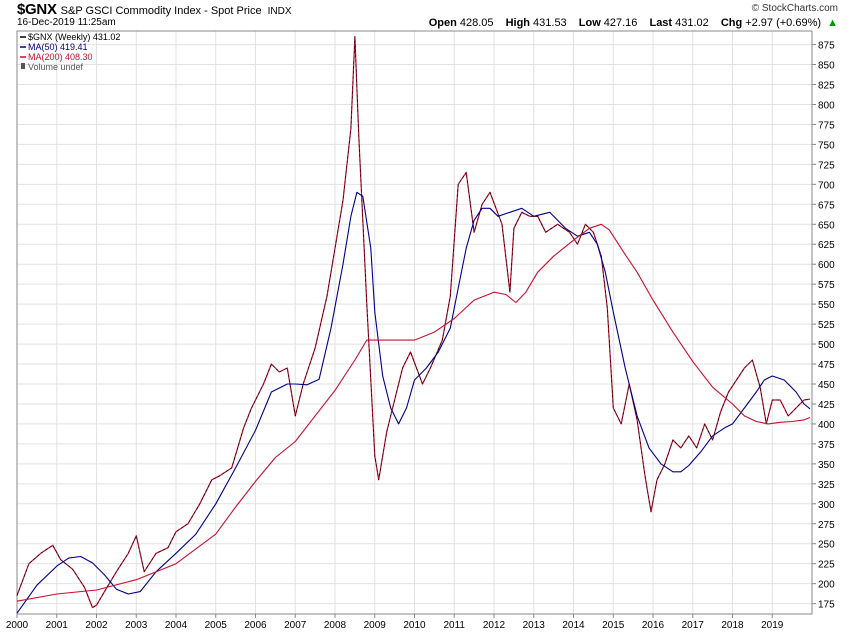  What do you see at coordinates (826, 365) in the screenshot?
I see `y-tick-label: 475` at bounding box center [826, 365].